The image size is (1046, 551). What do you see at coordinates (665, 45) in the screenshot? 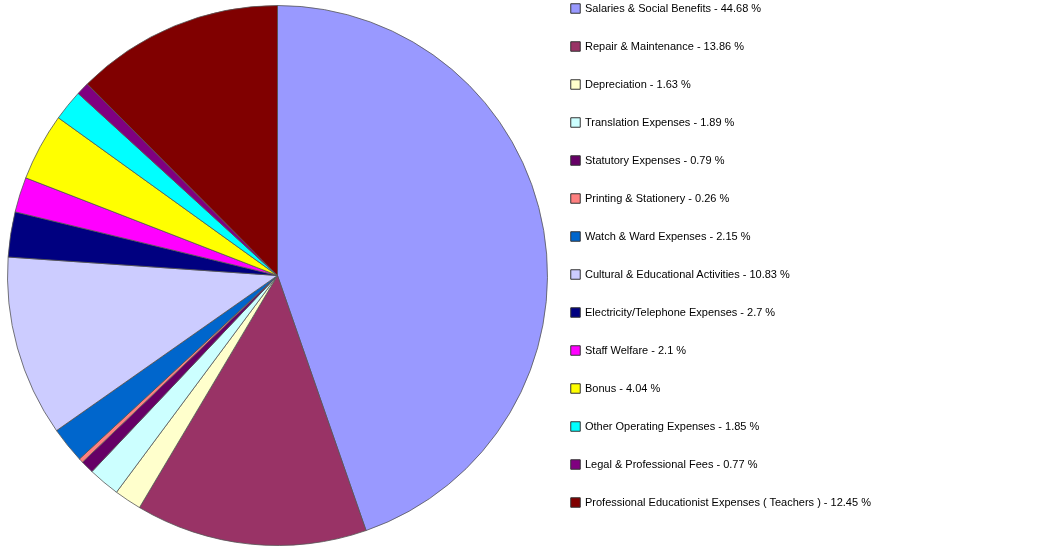
I see `legend-label: Repair & Maintenance - 13.86 %` at bounding box center [665, 45].